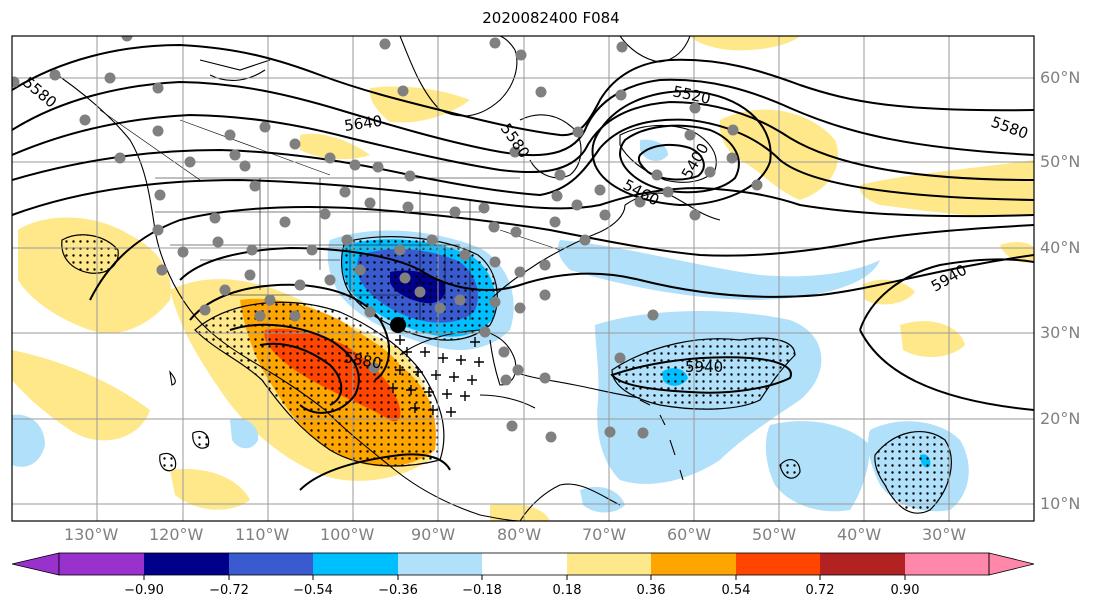 This screenshot has width=1102, height=613. Describe the element at coordinates (604, 534) in the screenshot. I see `lon-label: 70°W` at that location.